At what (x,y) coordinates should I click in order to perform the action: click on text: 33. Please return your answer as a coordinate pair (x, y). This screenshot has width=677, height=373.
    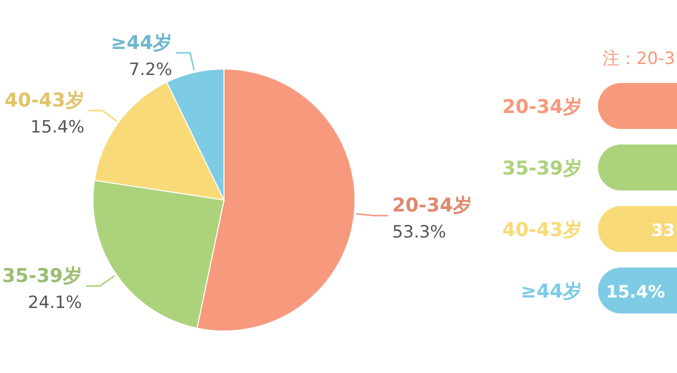
    Looking at the image, I should click on (663, 231).